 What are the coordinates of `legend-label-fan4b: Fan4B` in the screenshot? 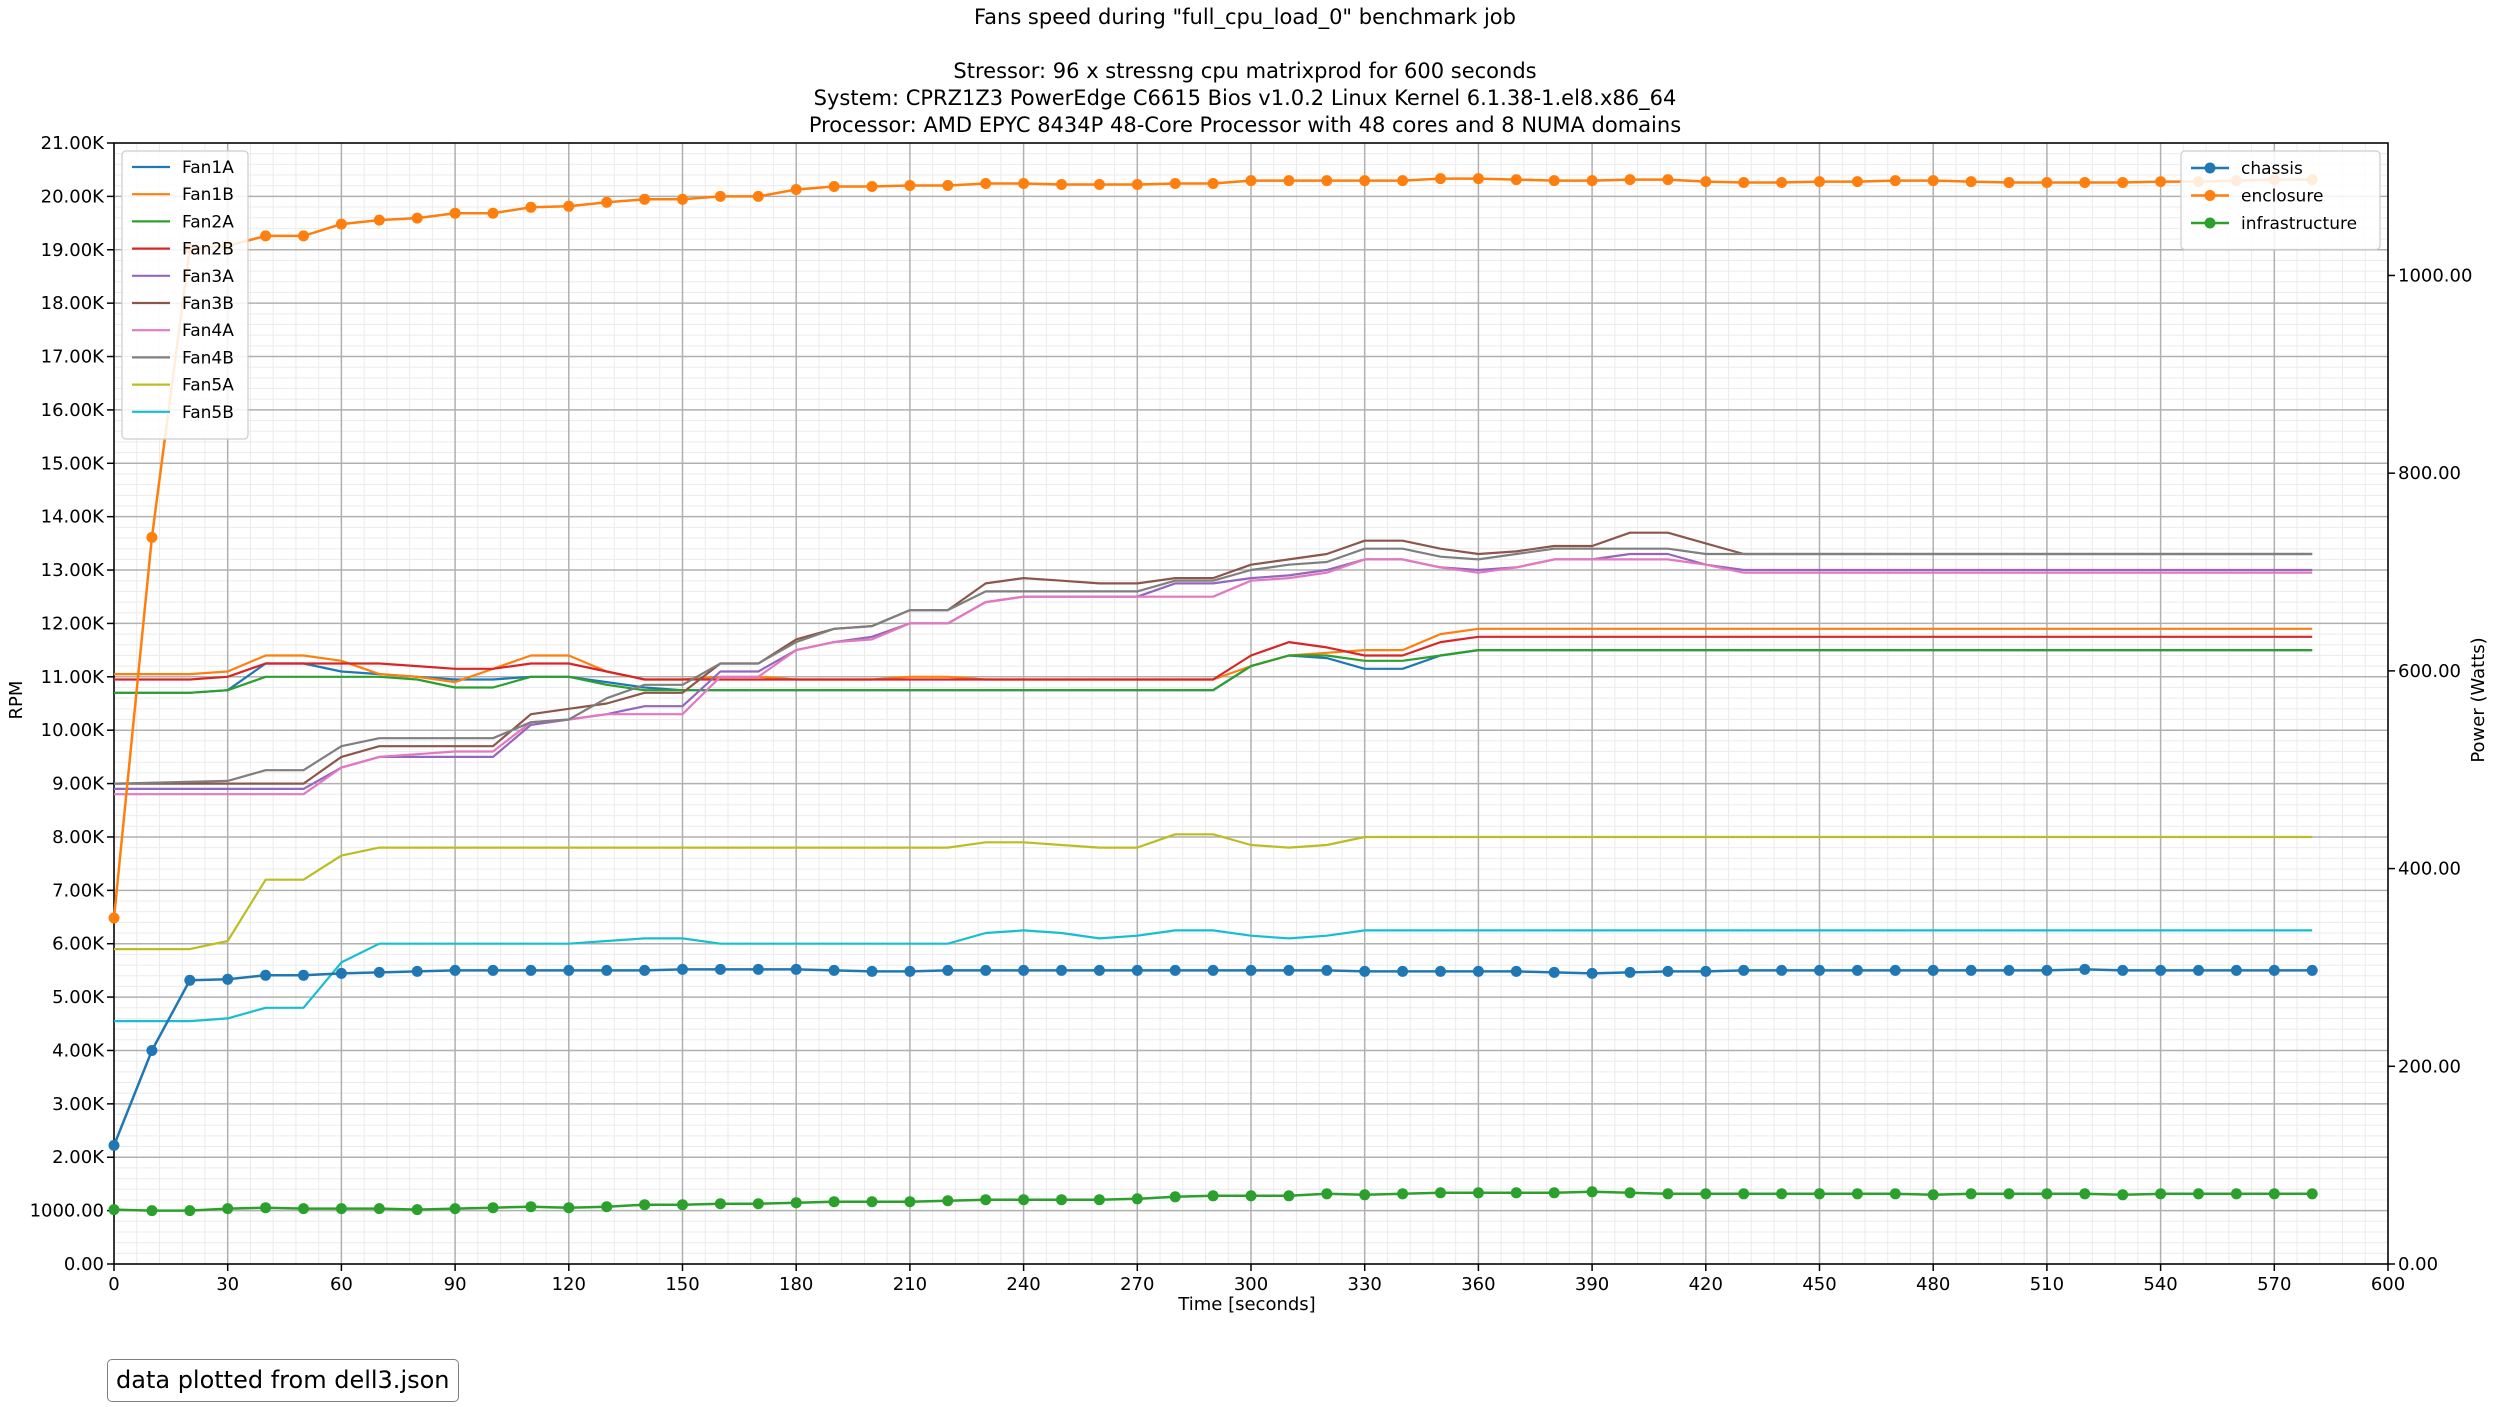 It's located at (208, 358).